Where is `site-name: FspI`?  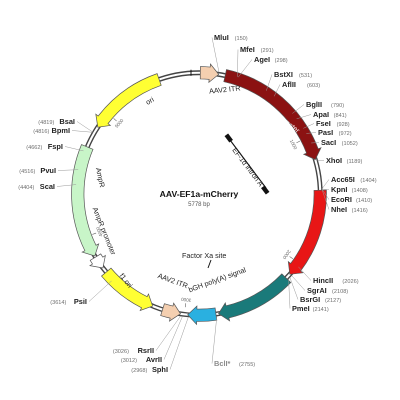 site-name: FspI is located at coordinates (55, 146).